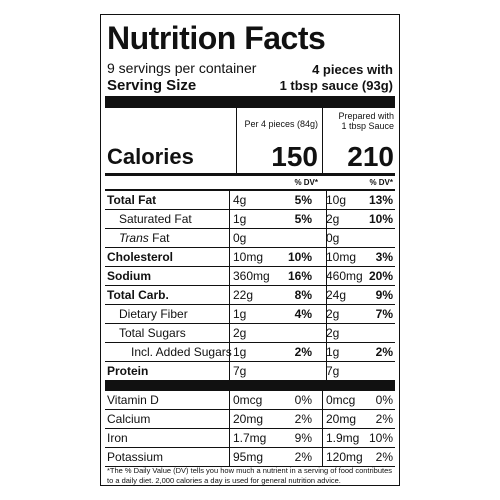 Image resolution: width=500 pixels, height=500 pixels. What do you see at coordinates (303, 295) in the screenshot?
I see `nutrient-dv-col1: 8%` at bounding box center [303, 295].